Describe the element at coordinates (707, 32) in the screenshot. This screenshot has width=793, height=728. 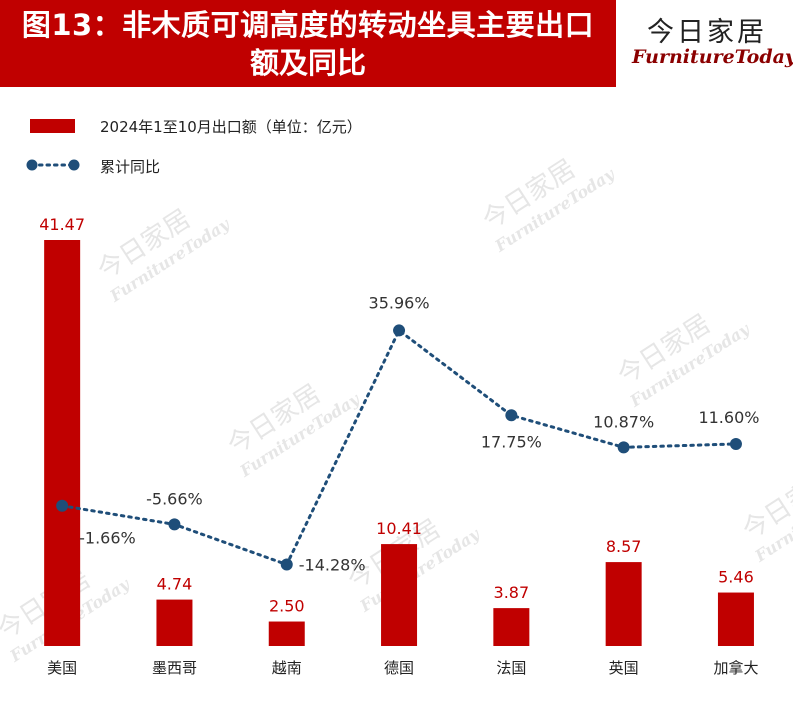
I see `logo-text-cn: 今日家居` at that location.